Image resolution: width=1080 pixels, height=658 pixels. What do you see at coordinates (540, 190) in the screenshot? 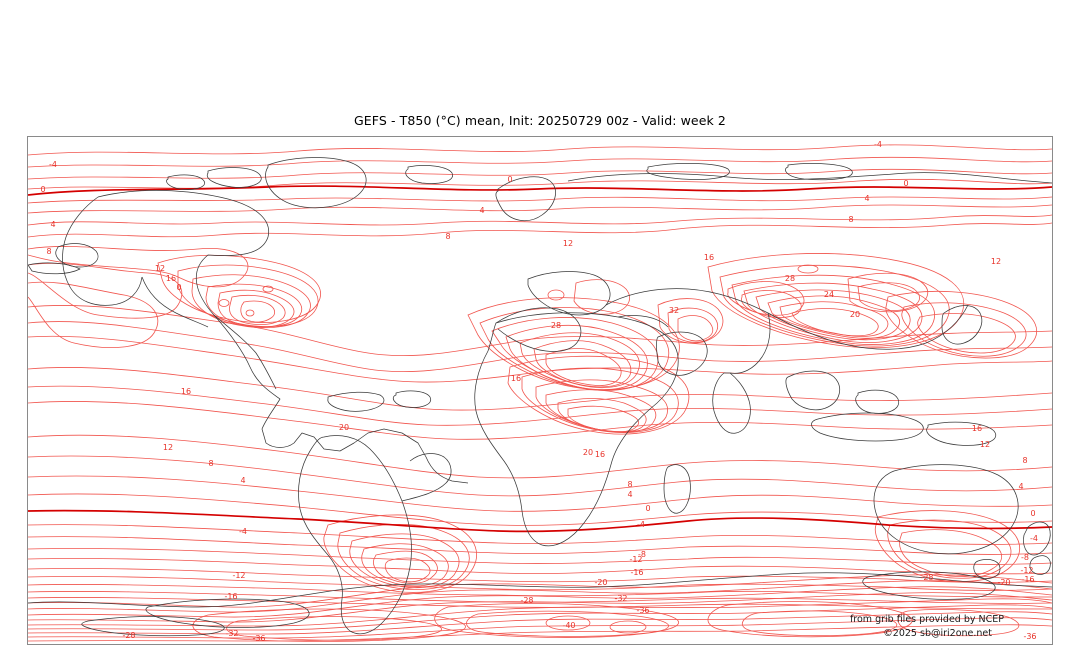
I see `zero-isotherm-north` at bounding box center [540, 190].